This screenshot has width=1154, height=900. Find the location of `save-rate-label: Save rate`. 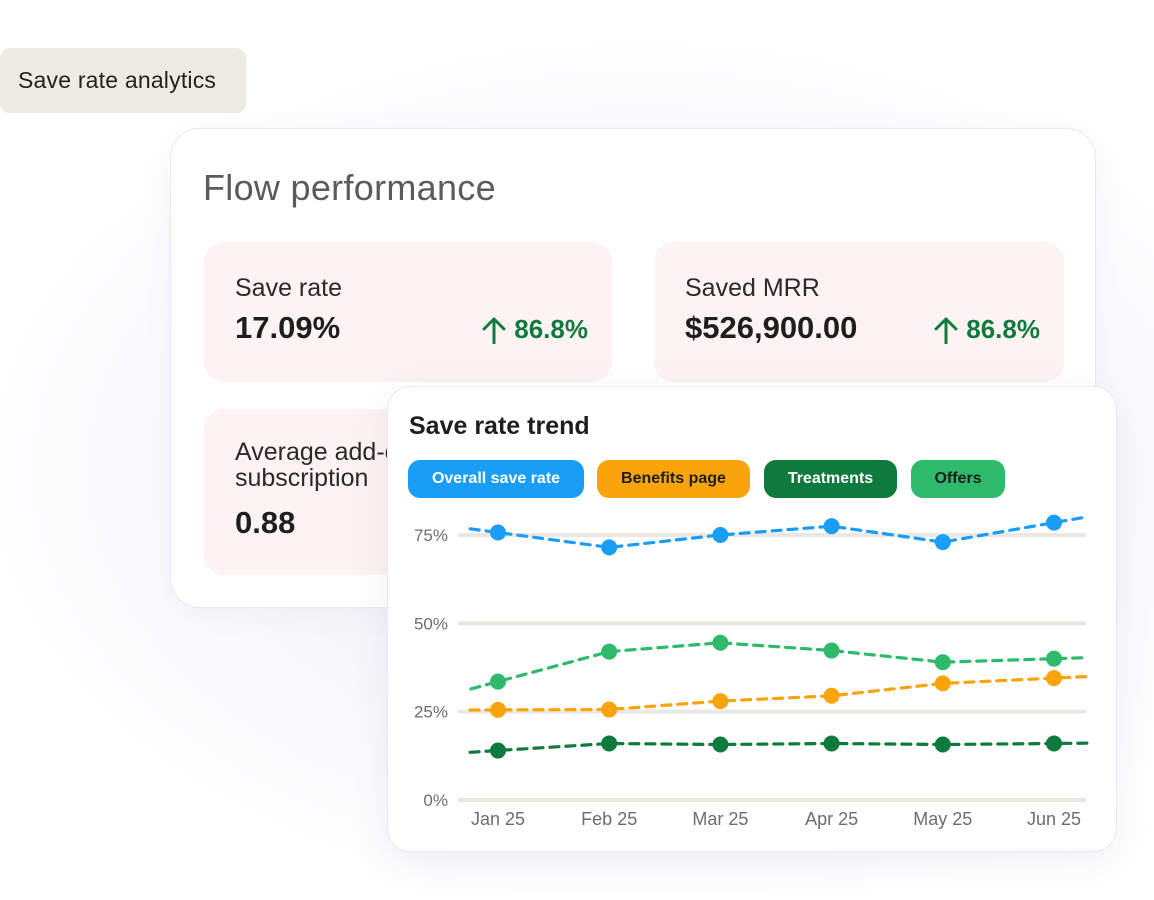

save-rate-label: Save rate is located at coordinates (289, 288).